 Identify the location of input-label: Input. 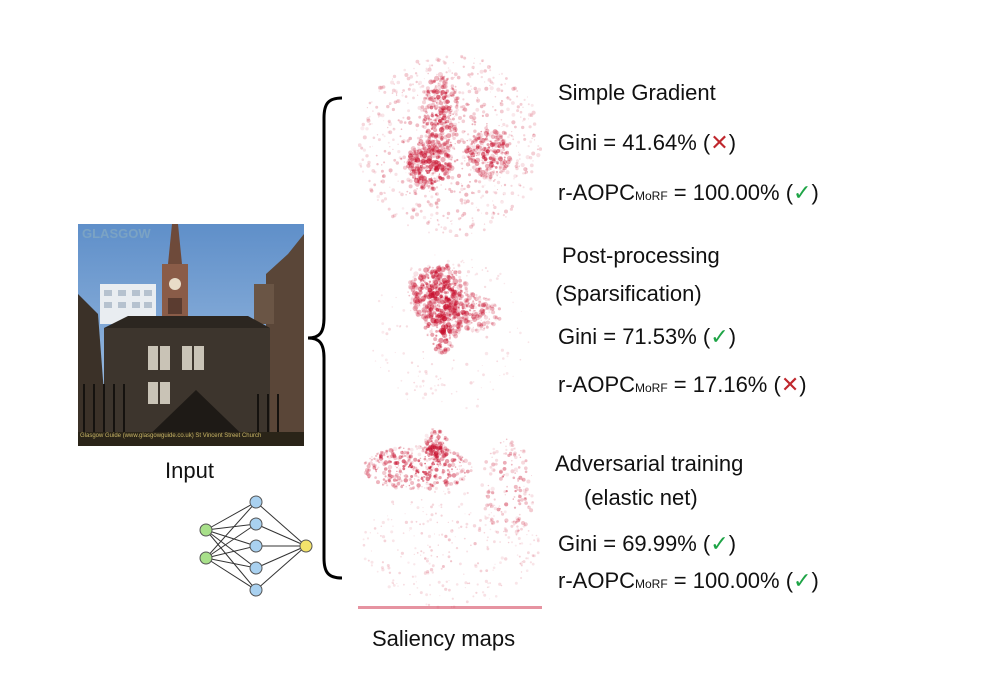
(189, 470).